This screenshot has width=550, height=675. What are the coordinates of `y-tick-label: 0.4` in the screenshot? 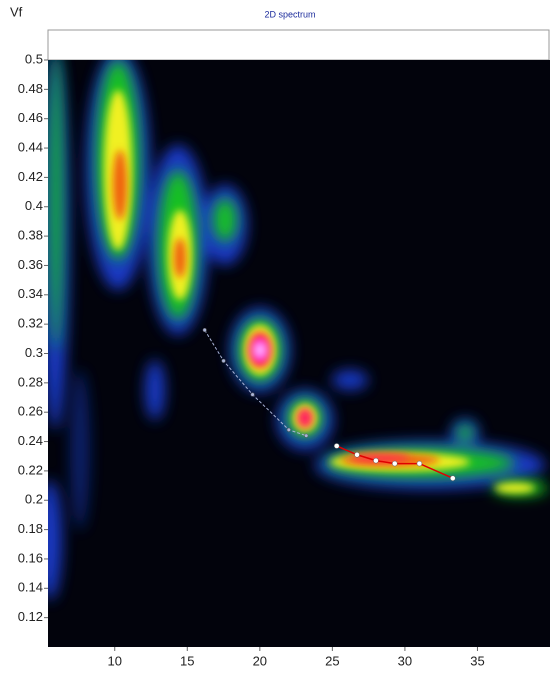 It's located at (34, 205).